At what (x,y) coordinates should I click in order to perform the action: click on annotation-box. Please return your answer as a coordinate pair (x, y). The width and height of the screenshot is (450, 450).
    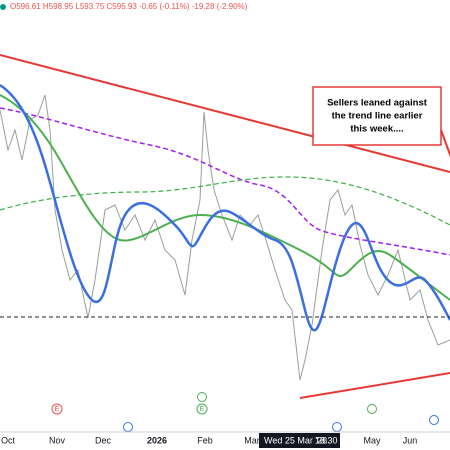
    Looking at the image, I should click on (377, 116).